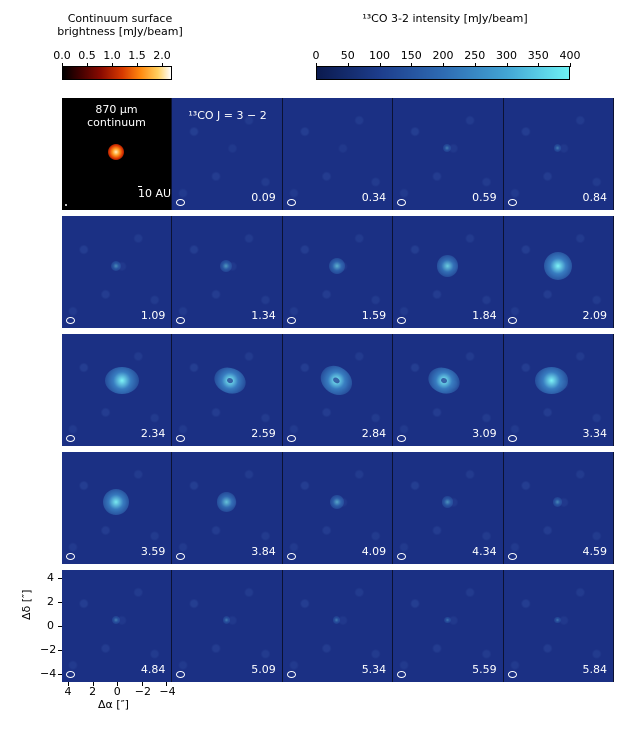  I want to click on channel-panel: 4.09, so click(338, 508).